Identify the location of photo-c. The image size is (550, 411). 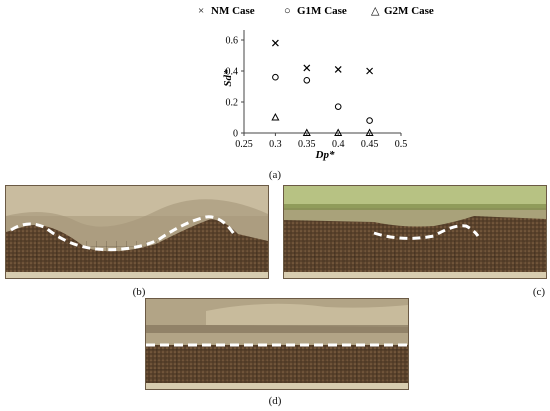
(415, 232).